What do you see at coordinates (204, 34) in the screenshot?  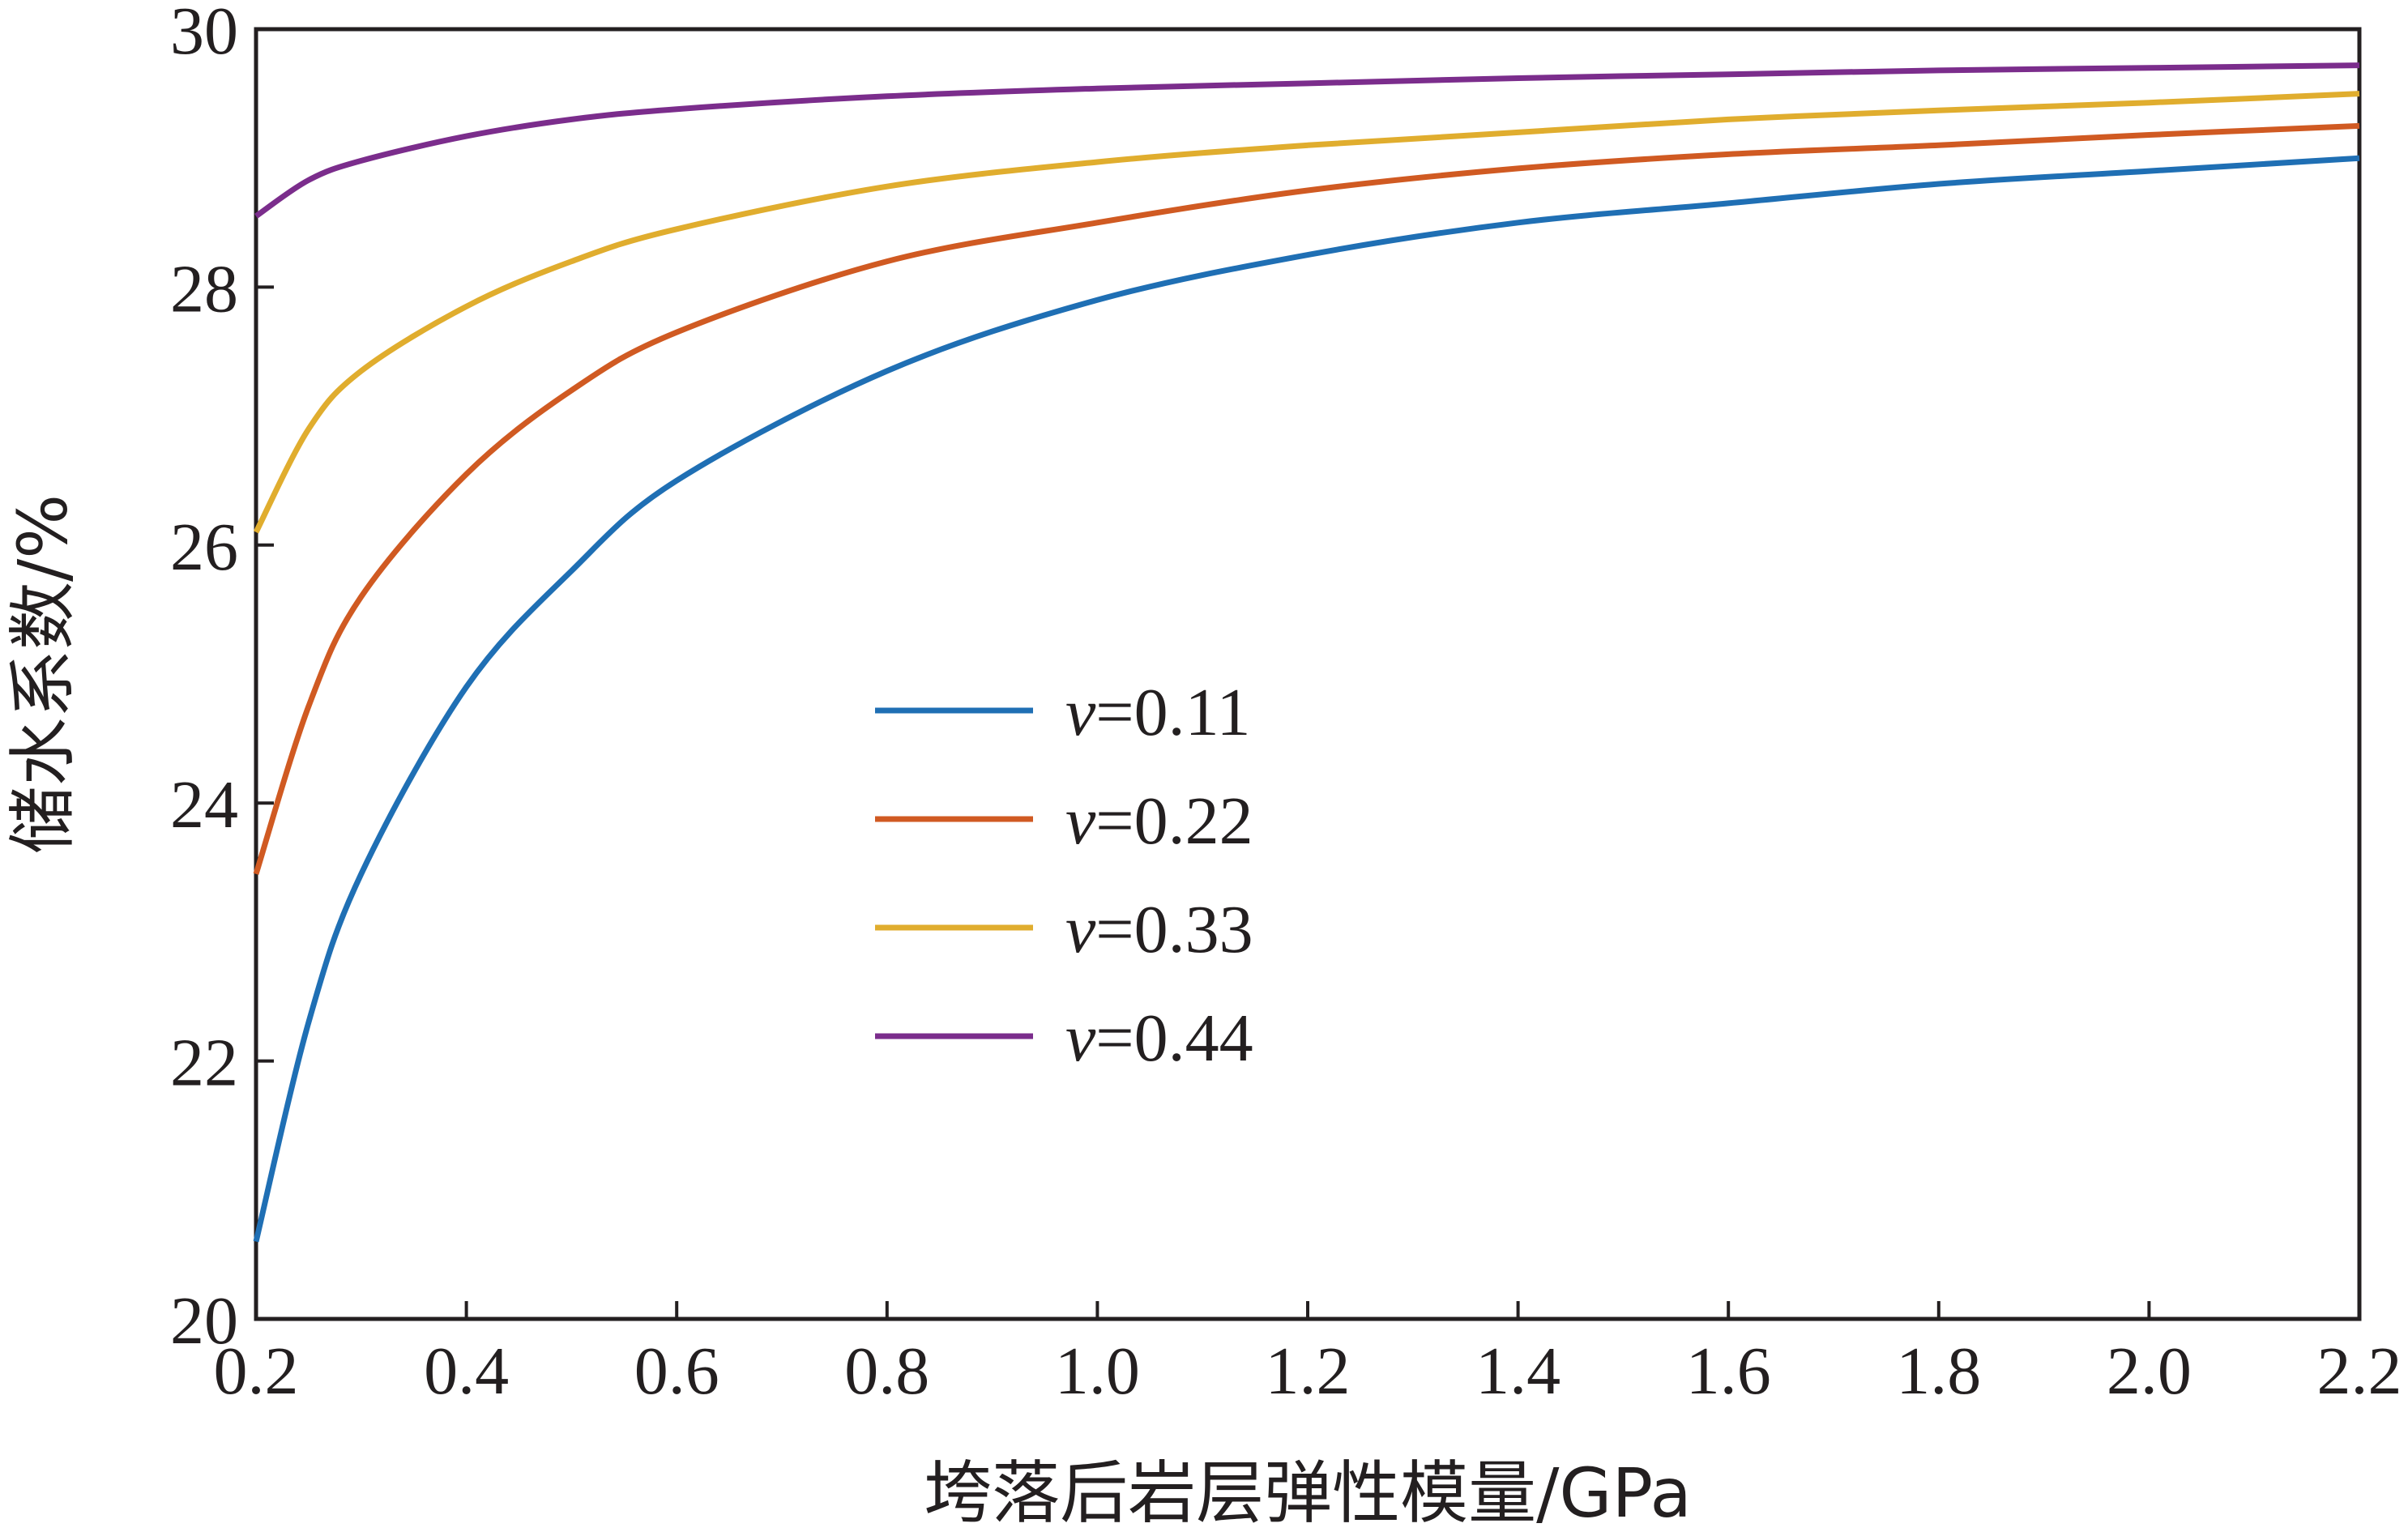 I see `y-tick-label: 30` at bounding box center [204, 34].